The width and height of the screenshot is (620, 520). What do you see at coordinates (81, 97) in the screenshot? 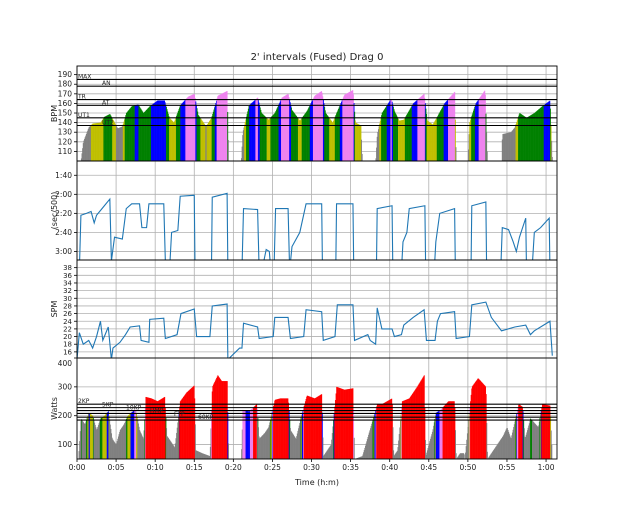
I see `zone-label: TR` at bounding box center [81, 97].